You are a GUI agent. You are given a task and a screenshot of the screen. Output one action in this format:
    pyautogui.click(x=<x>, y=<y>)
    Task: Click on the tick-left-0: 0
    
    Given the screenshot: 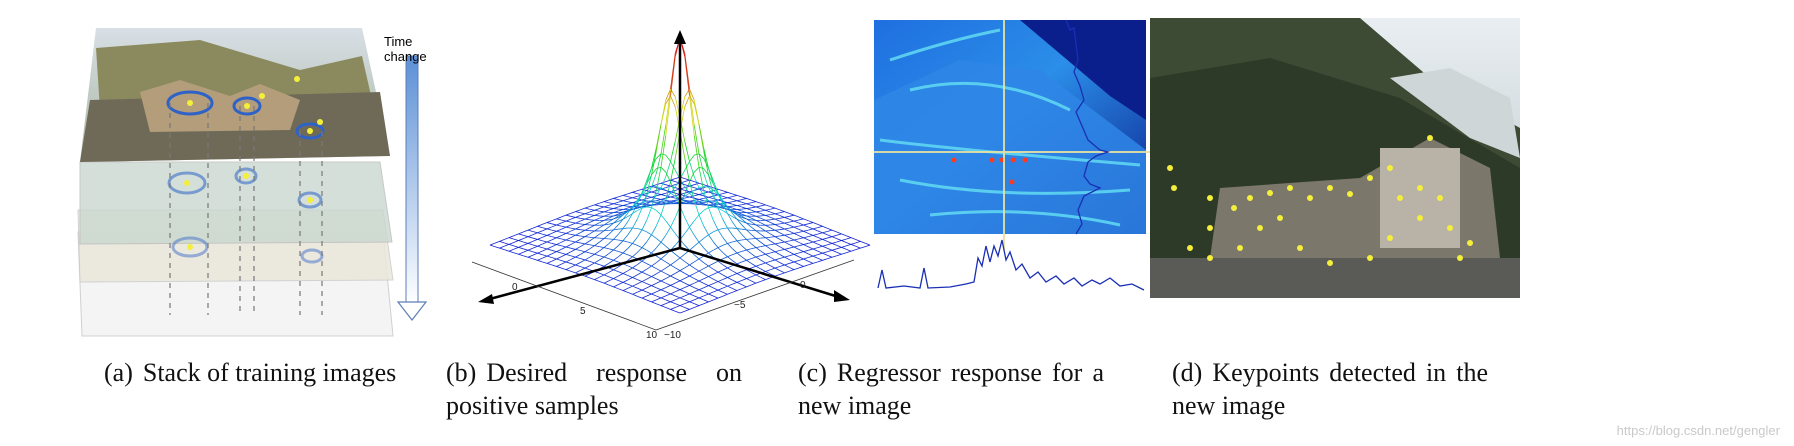 What is the action you would take?
    pyautogui.click(x=515, y=287)
    